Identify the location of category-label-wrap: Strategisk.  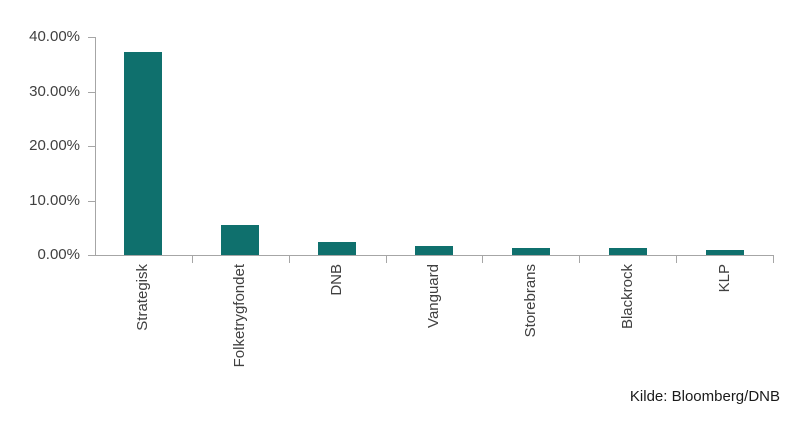
(143, 297).